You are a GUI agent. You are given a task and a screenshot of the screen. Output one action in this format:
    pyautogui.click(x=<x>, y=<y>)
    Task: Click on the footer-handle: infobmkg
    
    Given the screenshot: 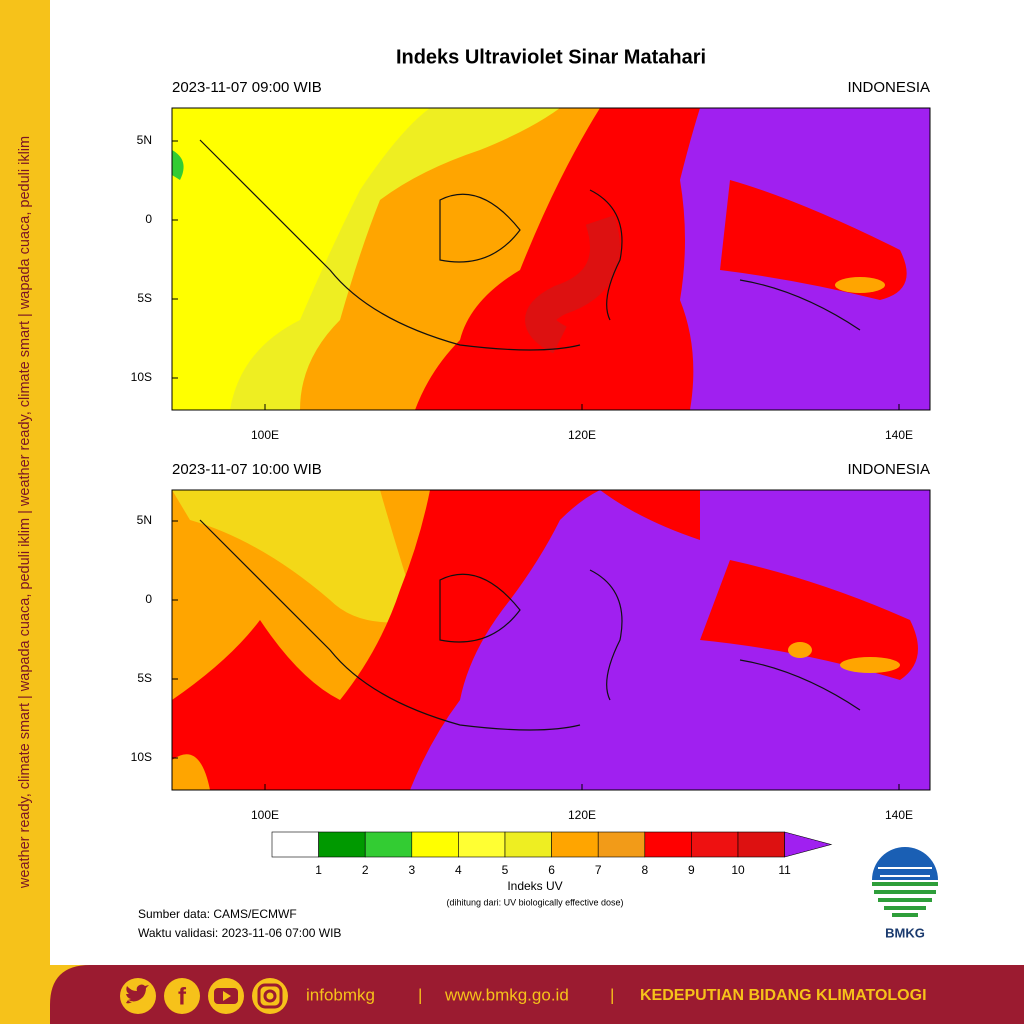 What is the action you would take?
    pyautogui.click(x=340, y=994)
    